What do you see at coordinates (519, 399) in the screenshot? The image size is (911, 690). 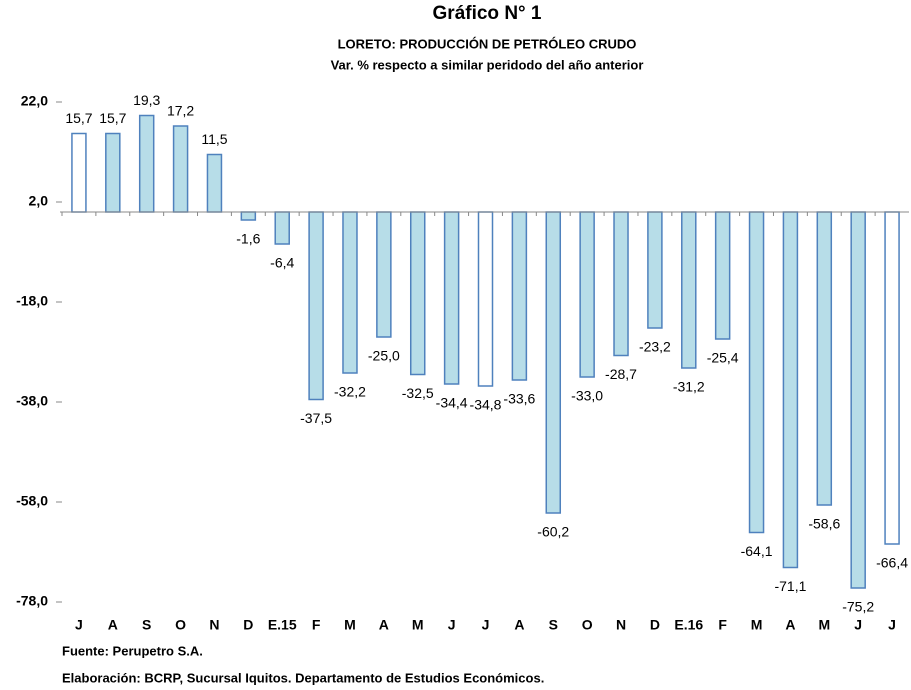 I see `data-label: -33,6` at bounding box center [519, 399].